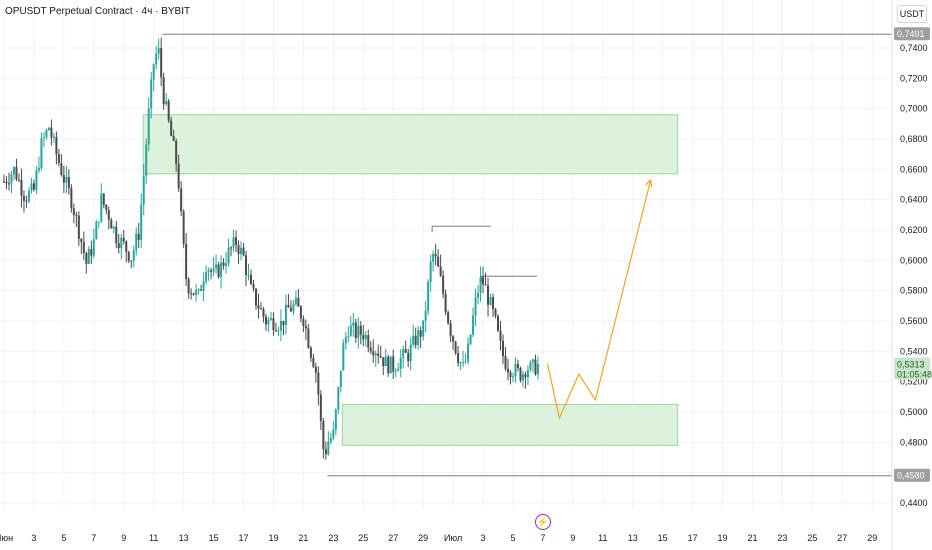 The image size is (932, 550). Describe the element at coordinates (410, 144) in the screenshot. I see `zone-box` at that location.